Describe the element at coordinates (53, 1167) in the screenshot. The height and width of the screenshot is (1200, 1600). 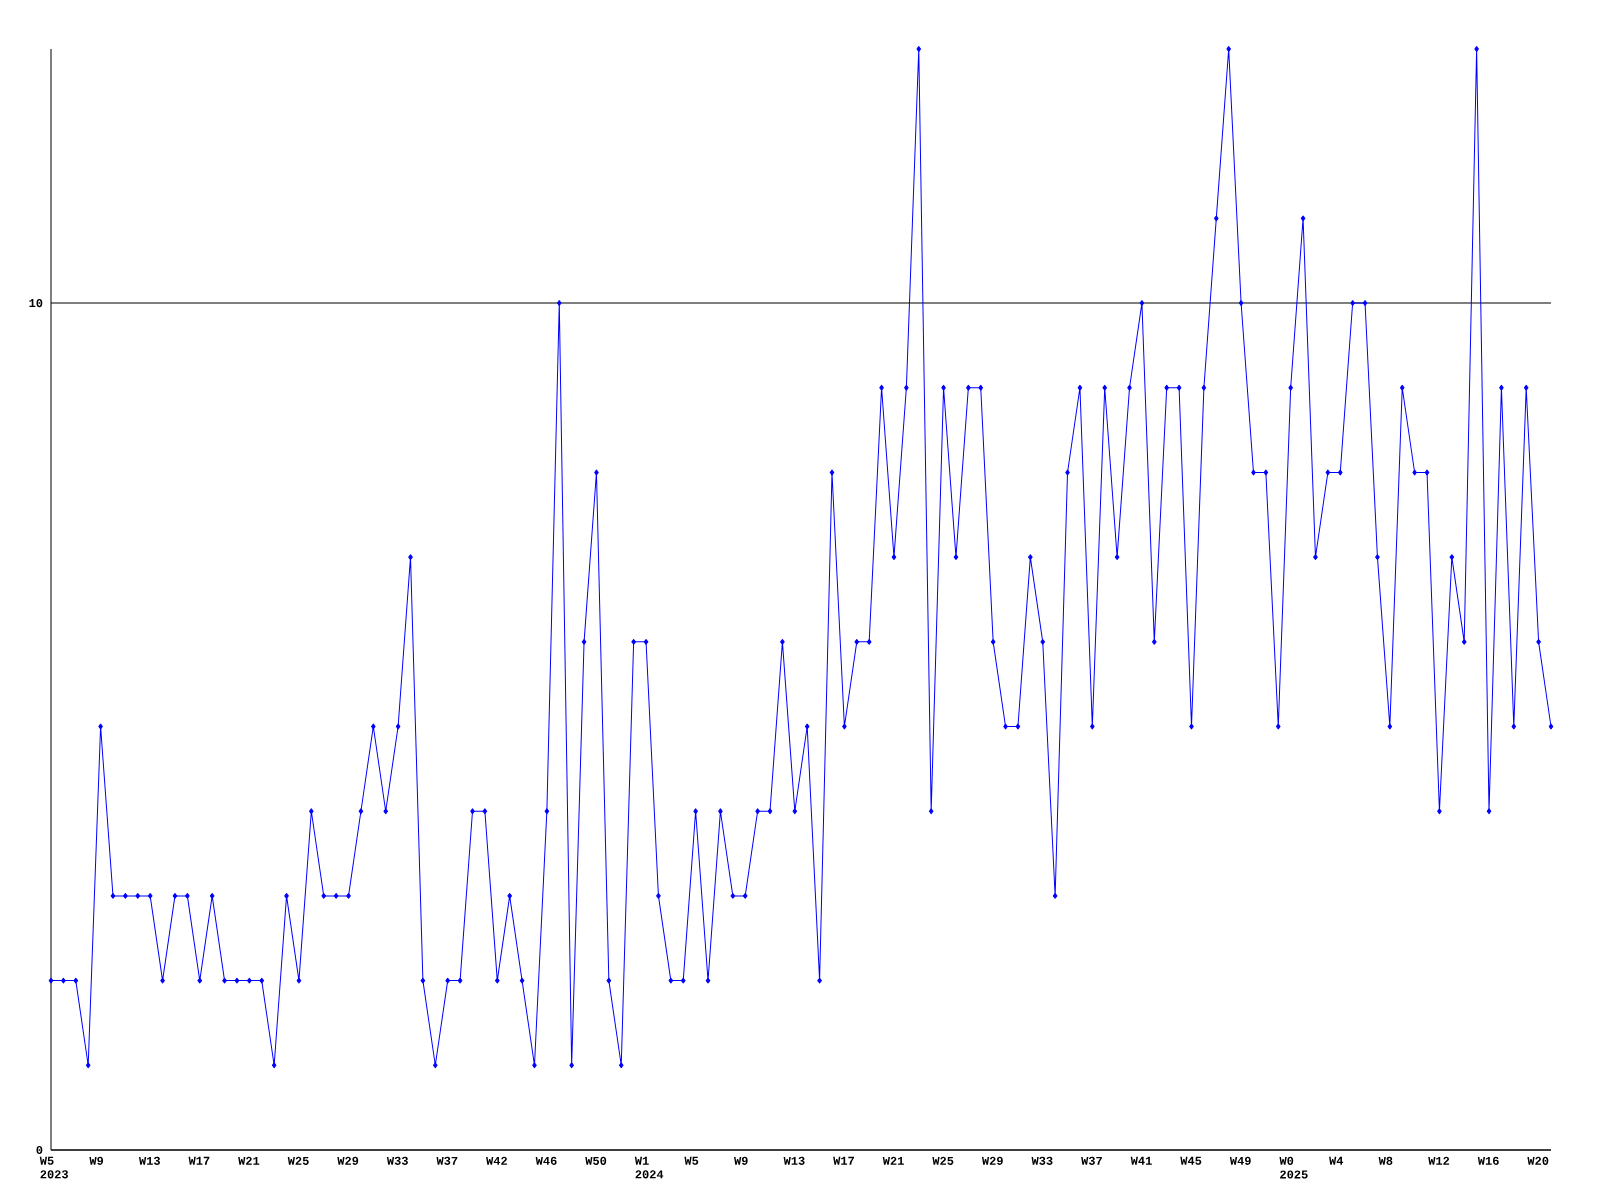
I see `x-tick-label: W5 2023` at that location.